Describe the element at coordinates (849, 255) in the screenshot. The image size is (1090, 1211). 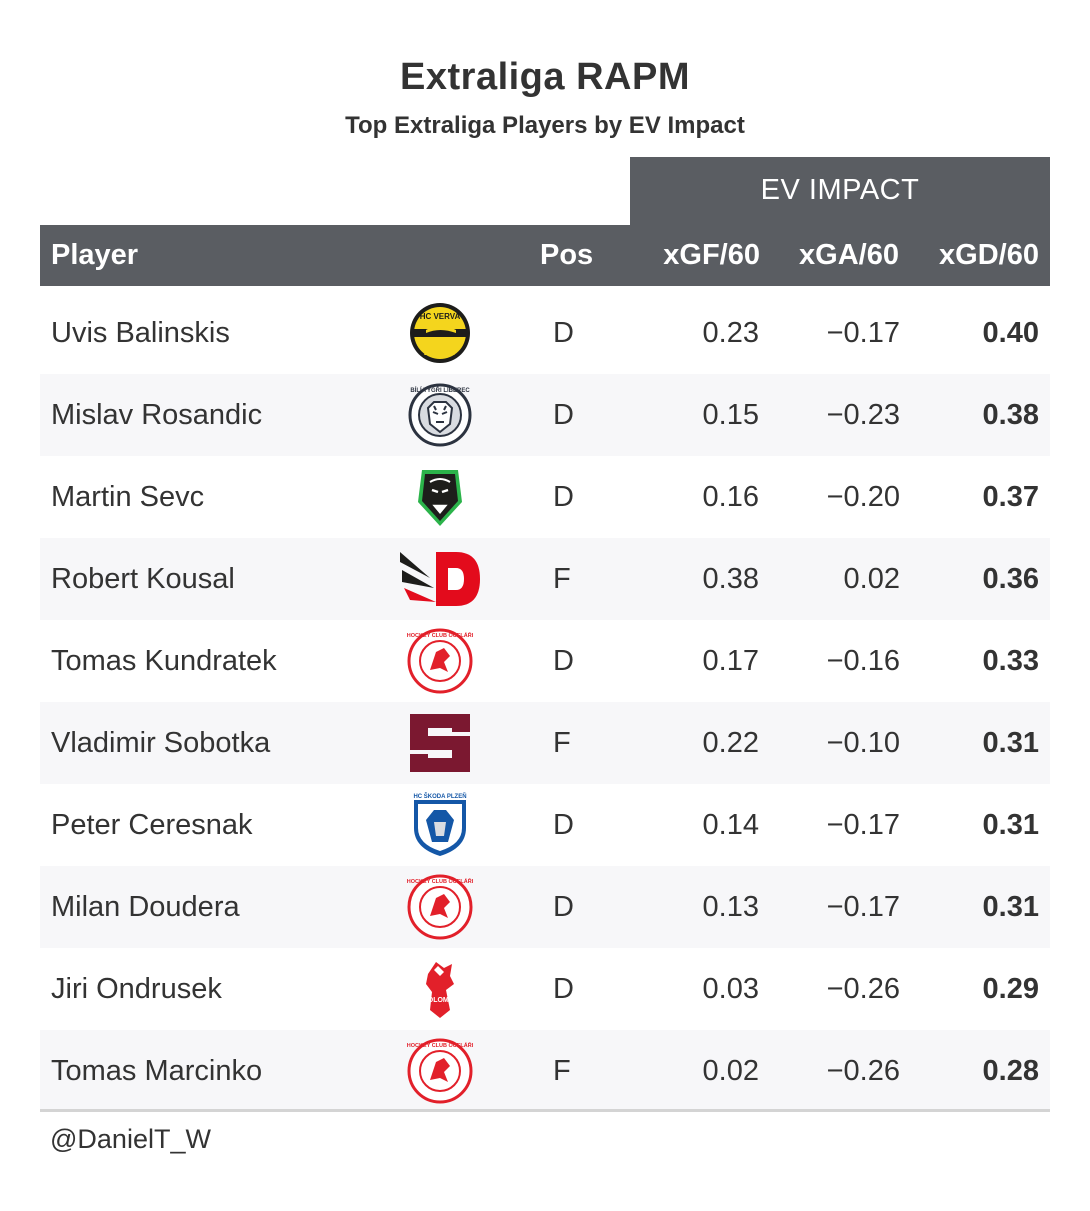
I see `column-header-xga: xGA/60` at that location.